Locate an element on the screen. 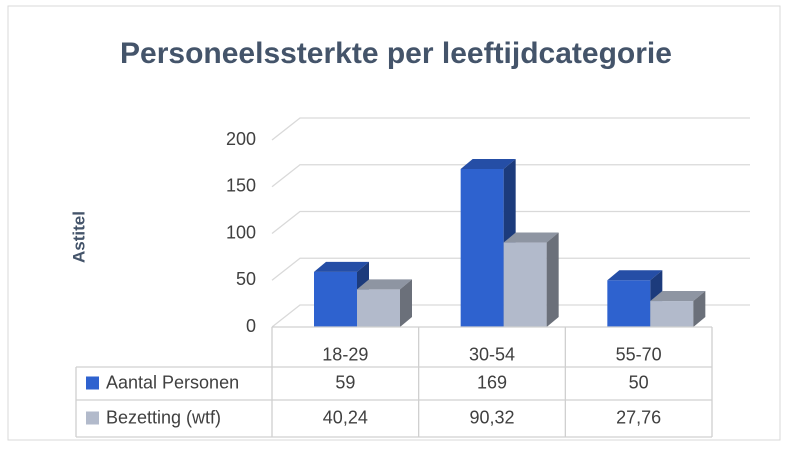 The width and height of the screenshot is (792, 452). x-tick-label: 55-70 is located at coordinates (639, 354).